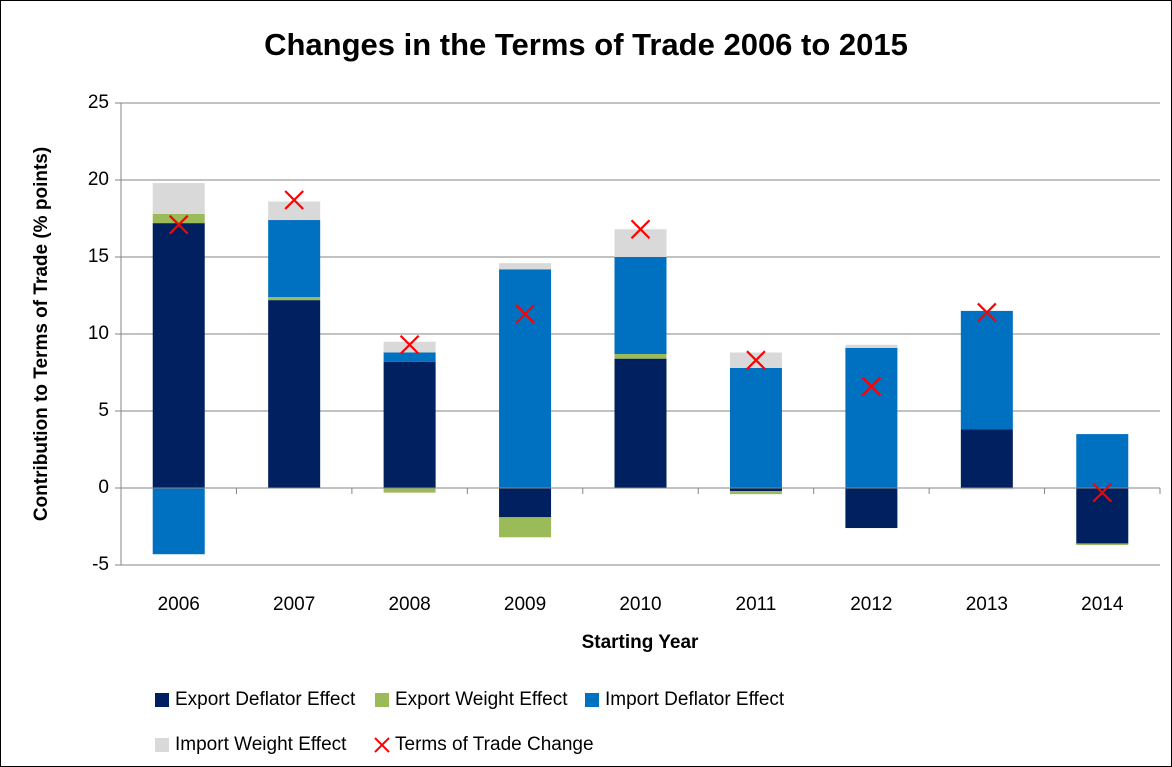 The height and width of the screenshot is (767, 1172). Describe the element at coordinates (98, 102) in the screenshot. I see `y-tick-label: 25` at that location.